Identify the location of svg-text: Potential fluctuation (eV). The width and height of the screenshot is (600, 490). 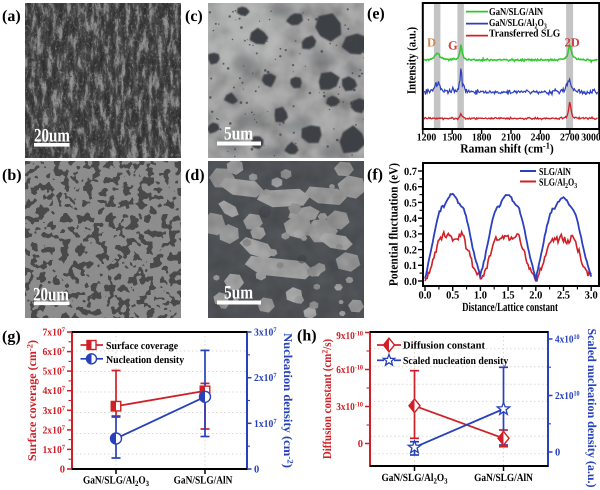
(394, 224).